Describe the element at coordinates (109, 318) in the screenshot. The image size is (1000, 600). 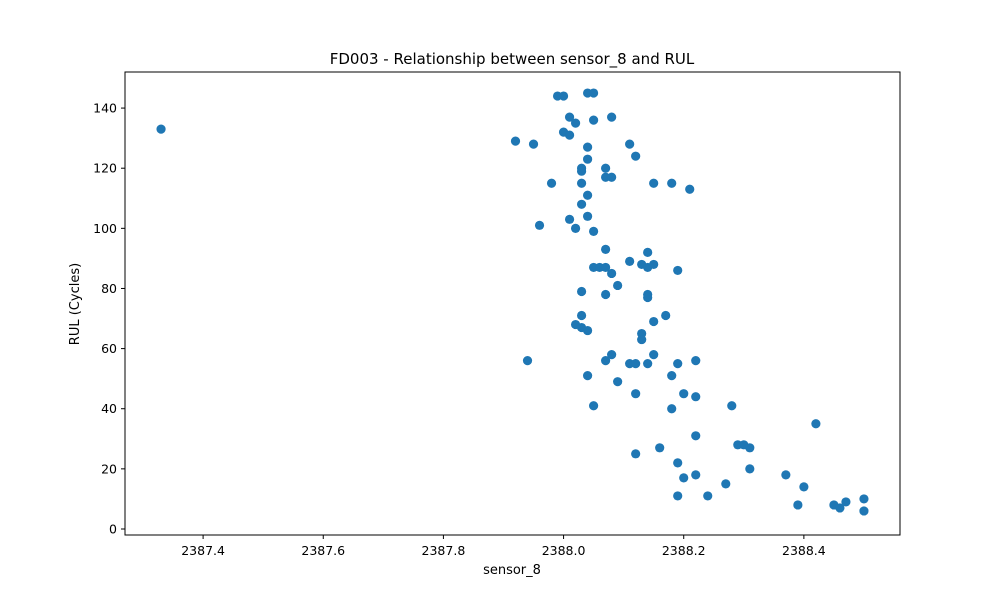
I see `y-axis-ticks: 0 20 40 60 80 100 120 140` at that location.